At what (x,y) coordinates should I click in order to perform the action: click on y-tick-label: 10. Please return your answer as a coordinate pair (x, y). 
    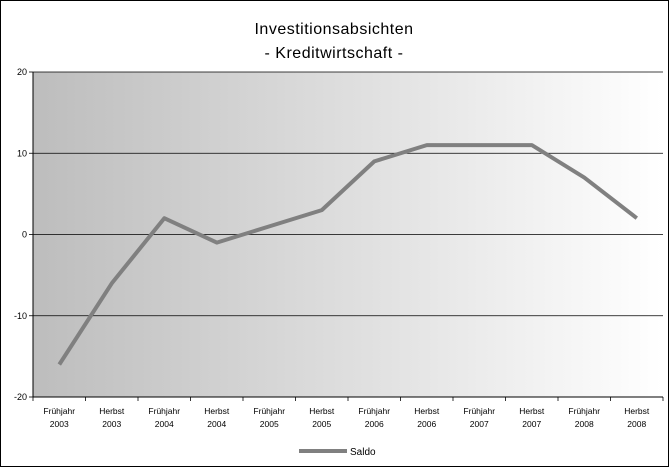
    Looking at the image, I should click on (22, 153).